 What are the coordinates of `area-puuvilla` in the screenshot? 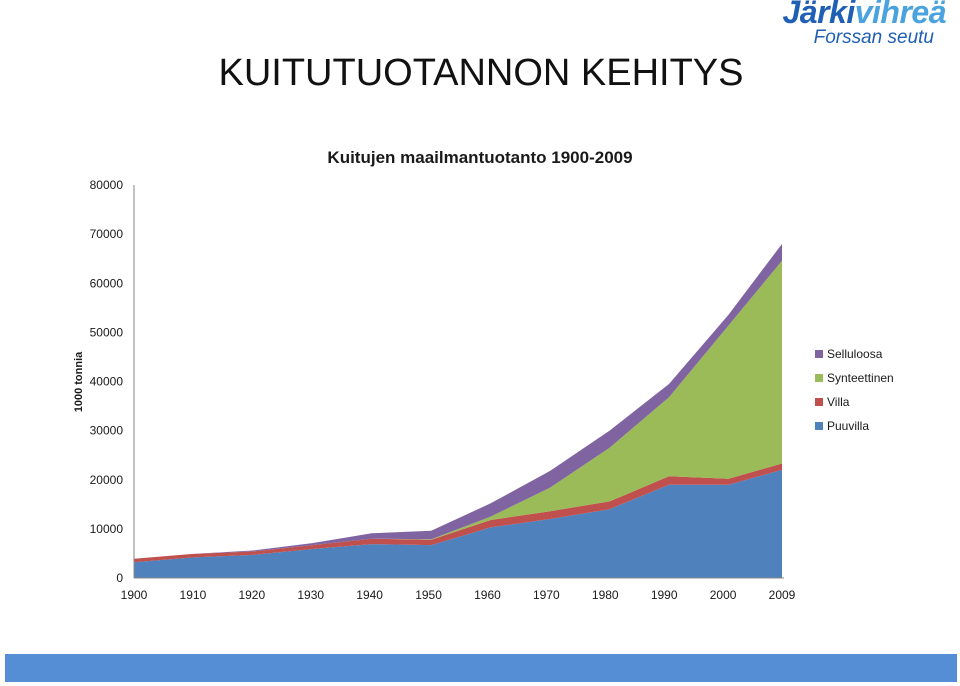 It's located at (458, 523).